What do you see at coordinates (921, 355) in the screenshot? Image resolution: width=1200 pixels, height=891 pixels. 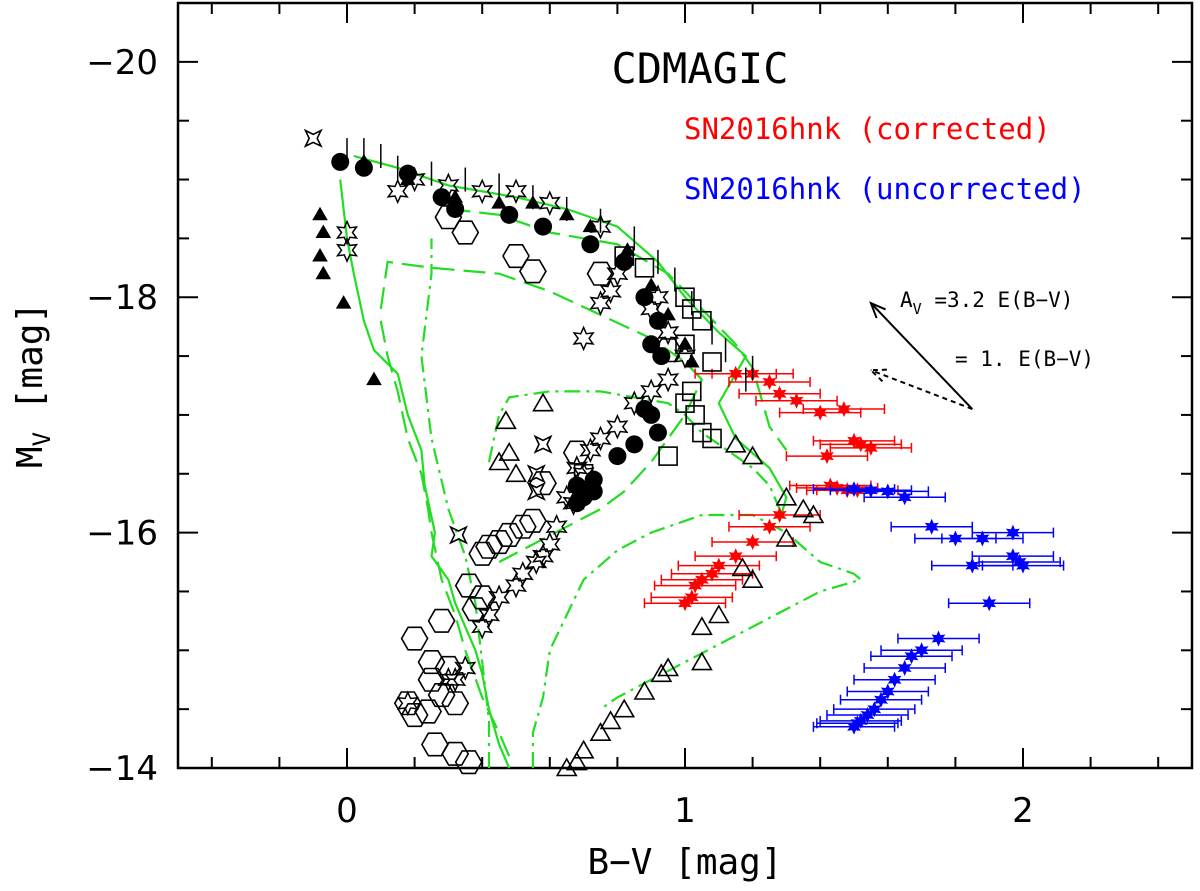 I see `extinction-arrow-av32` at bounding box center [921, 355].